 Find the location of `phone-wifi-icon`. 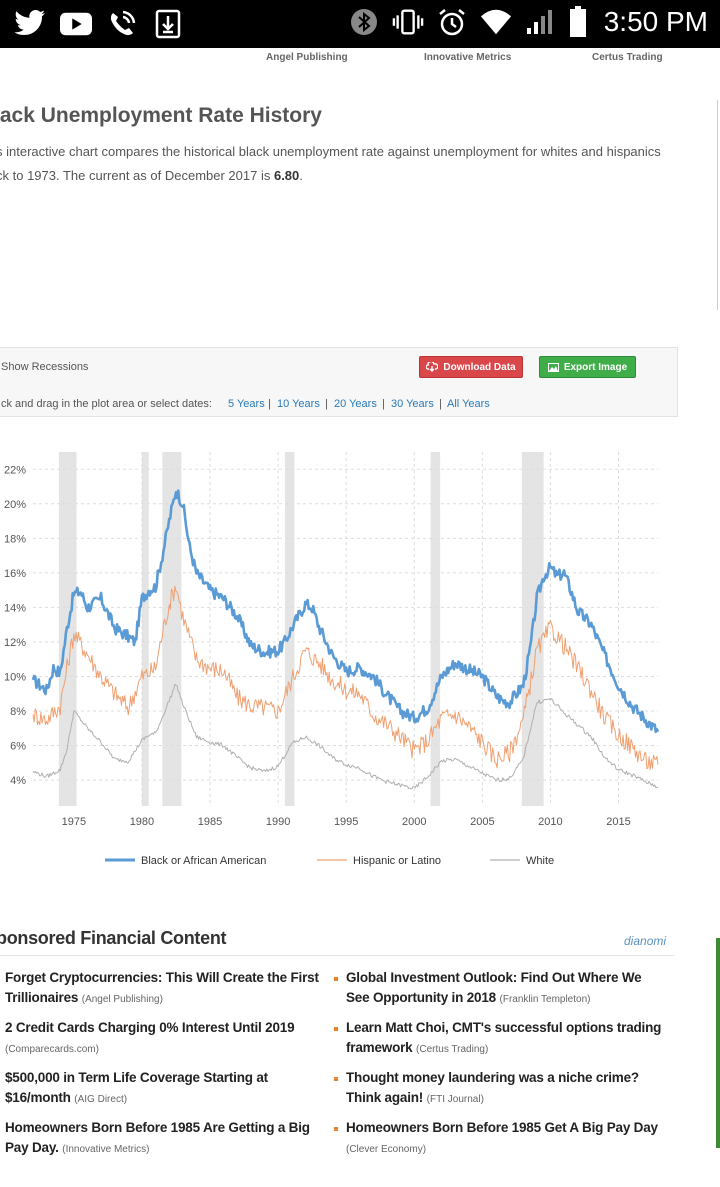

phone-wifi-icon is located at coordinates (122, 24).